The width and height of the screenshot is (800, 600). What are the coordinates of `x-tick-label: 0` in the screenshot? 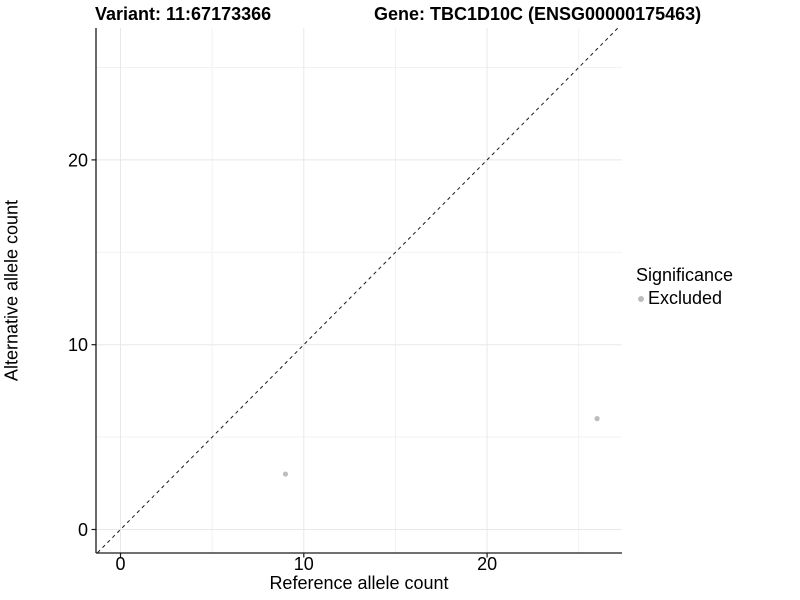 It's located at (120, 564).